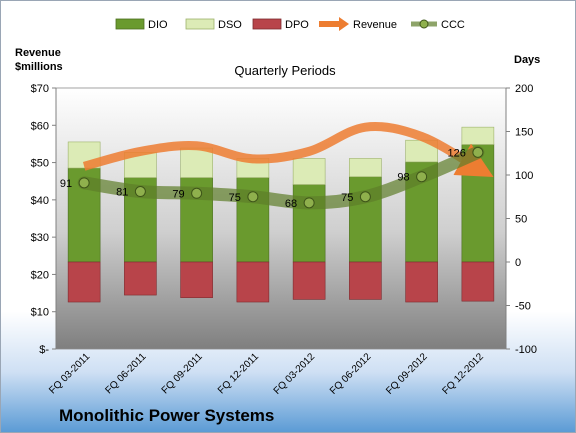  Describe the element at coordinates (375, 25) in the screenshot. I see `legend-label-revenue: Revenue` at that location.